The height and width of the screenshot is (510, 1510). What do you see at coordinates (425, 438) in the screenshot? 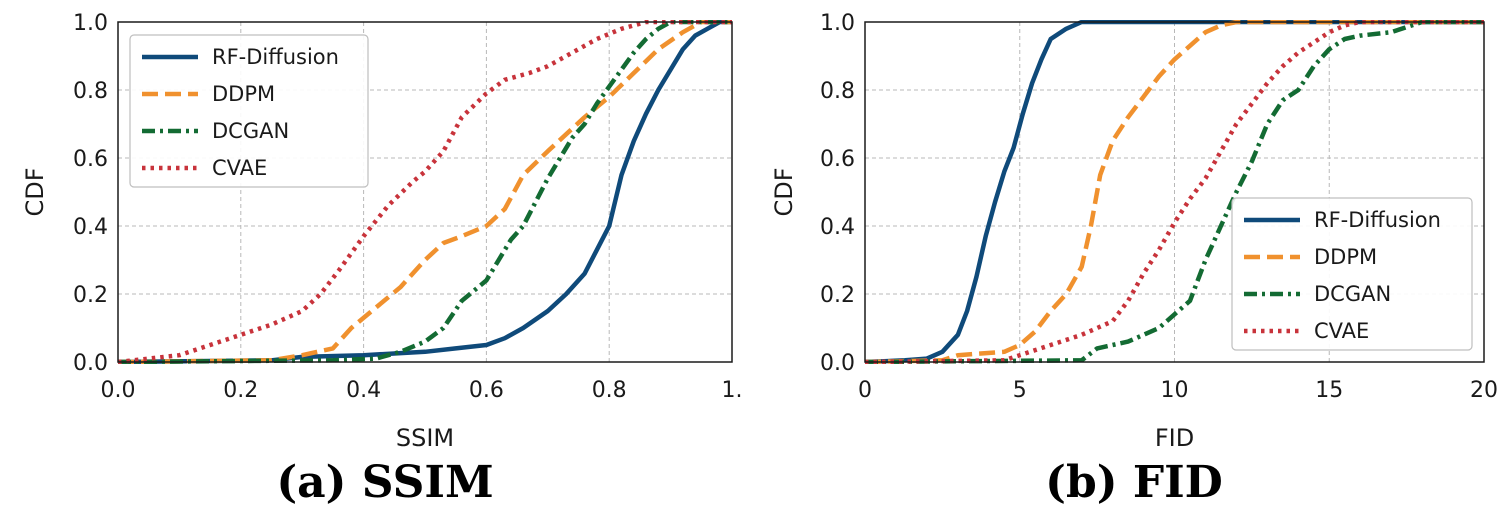
I see `x-axis-label: SSIM` at bounding box center [425, 438].